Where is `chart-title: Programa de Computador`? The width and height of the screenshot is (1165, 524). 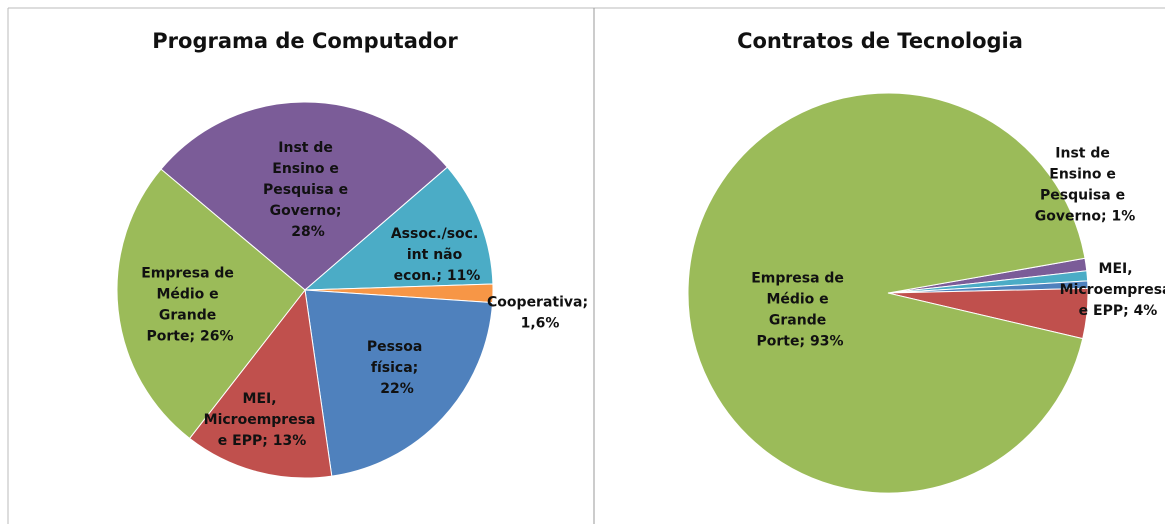 chart-title: Programa de Computador is located at coordinates (305, 41).